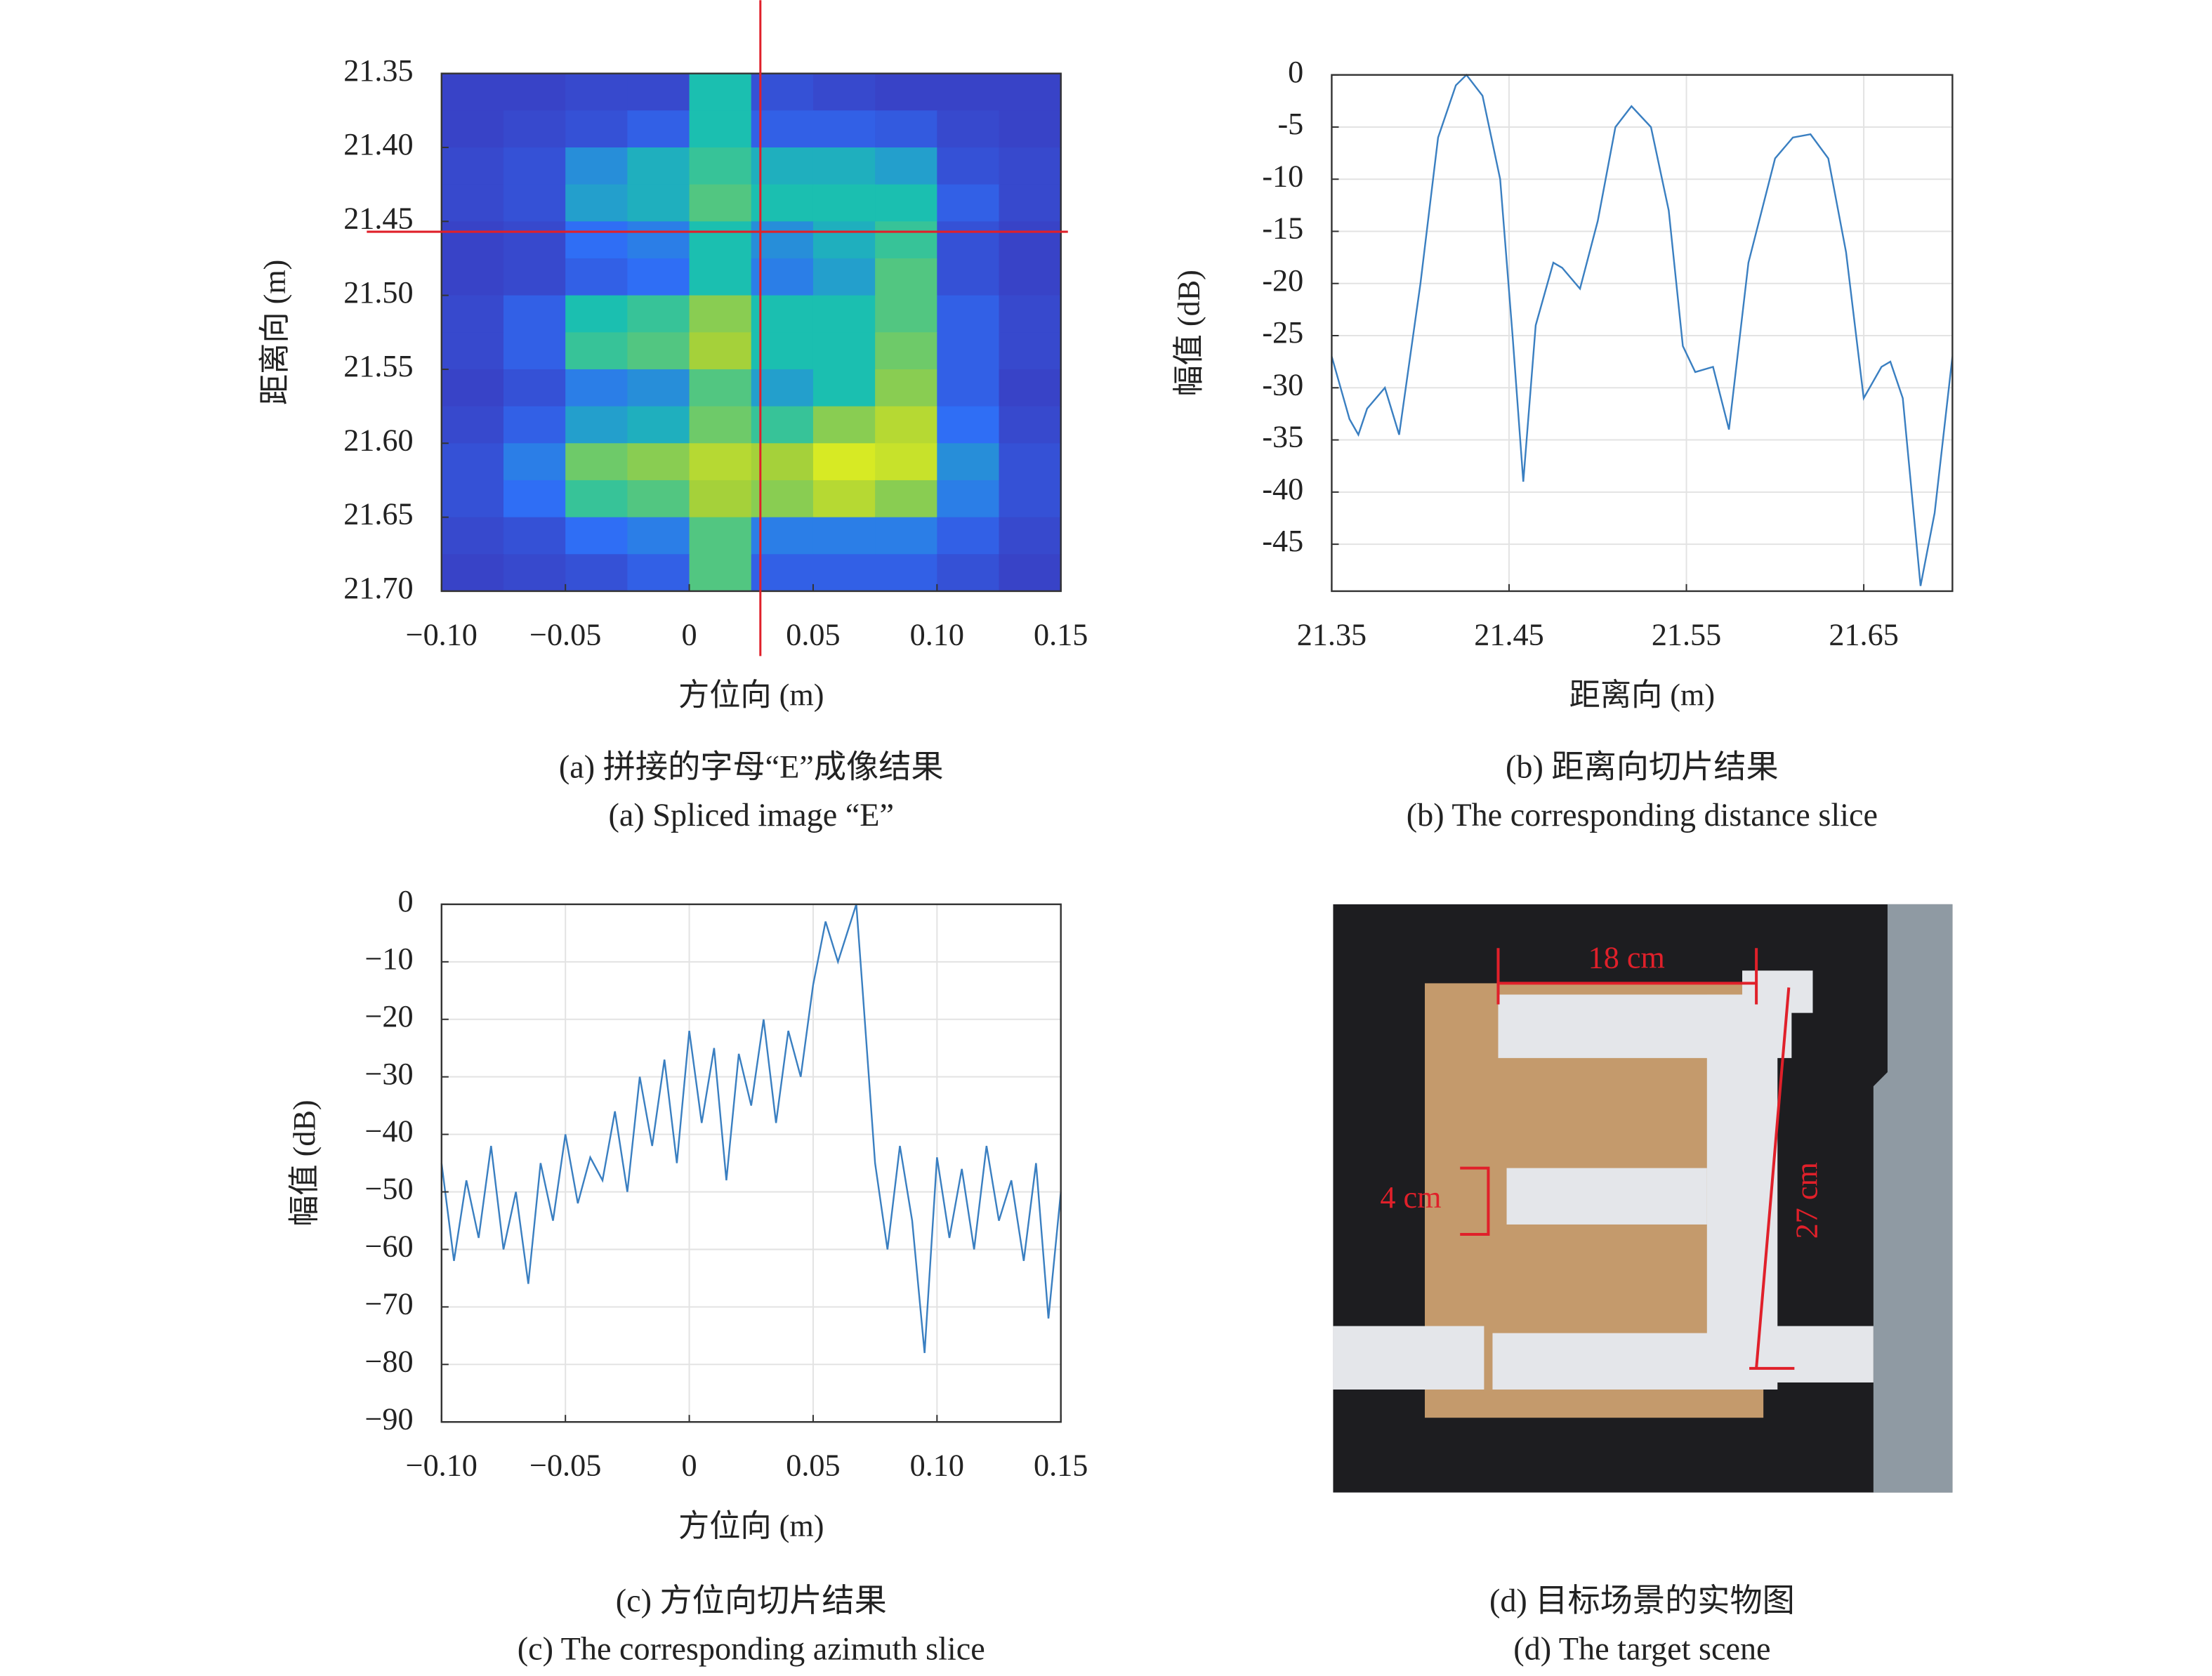 The image size is (2212, 1676). I want to click on caption: (b) The corresponding distance slice, so click(1642, 815).